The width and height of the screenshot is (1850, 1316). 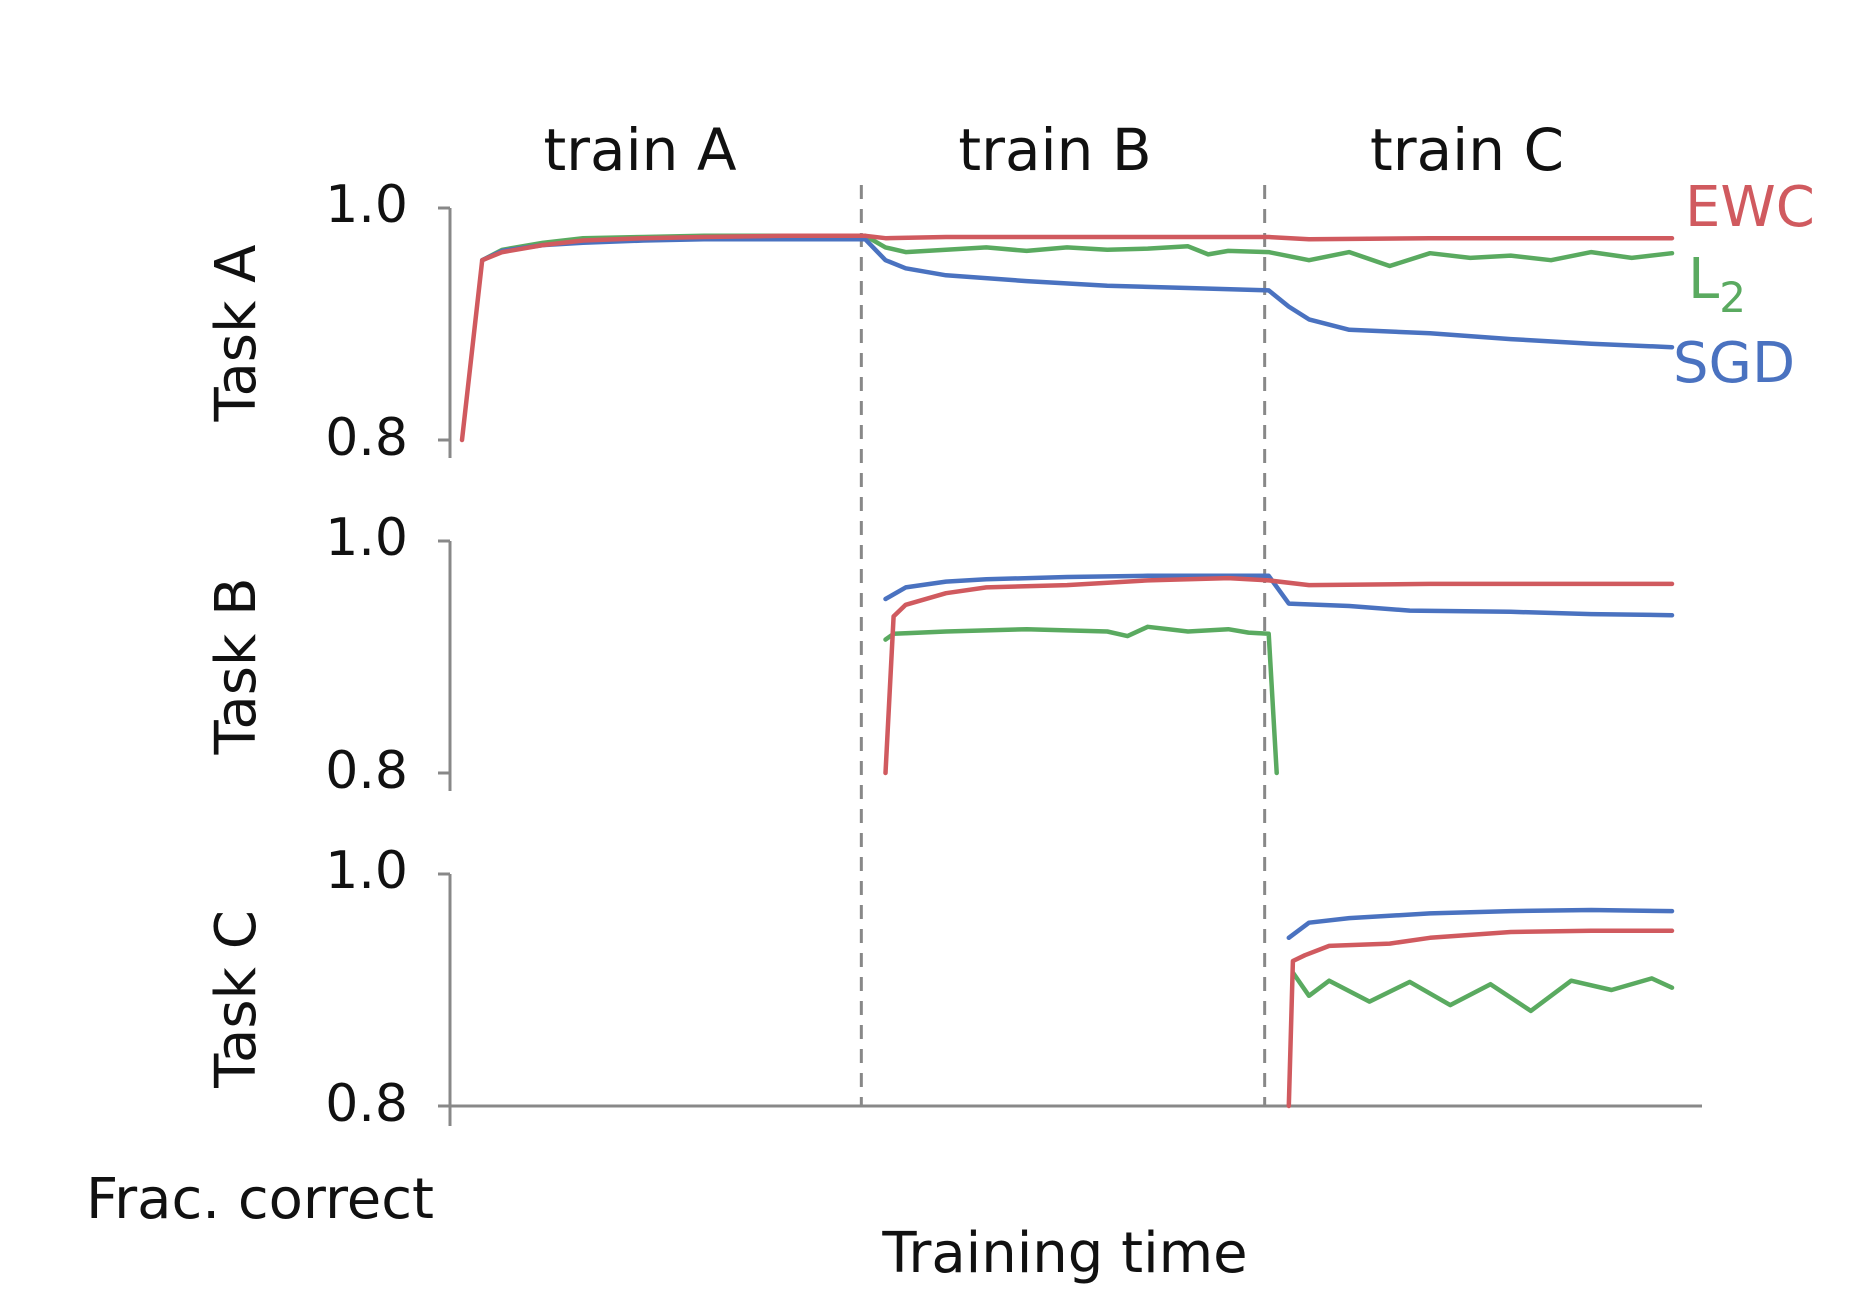 I want to click on series-line-ewc-task-c, so click(x=1480, y=1018).